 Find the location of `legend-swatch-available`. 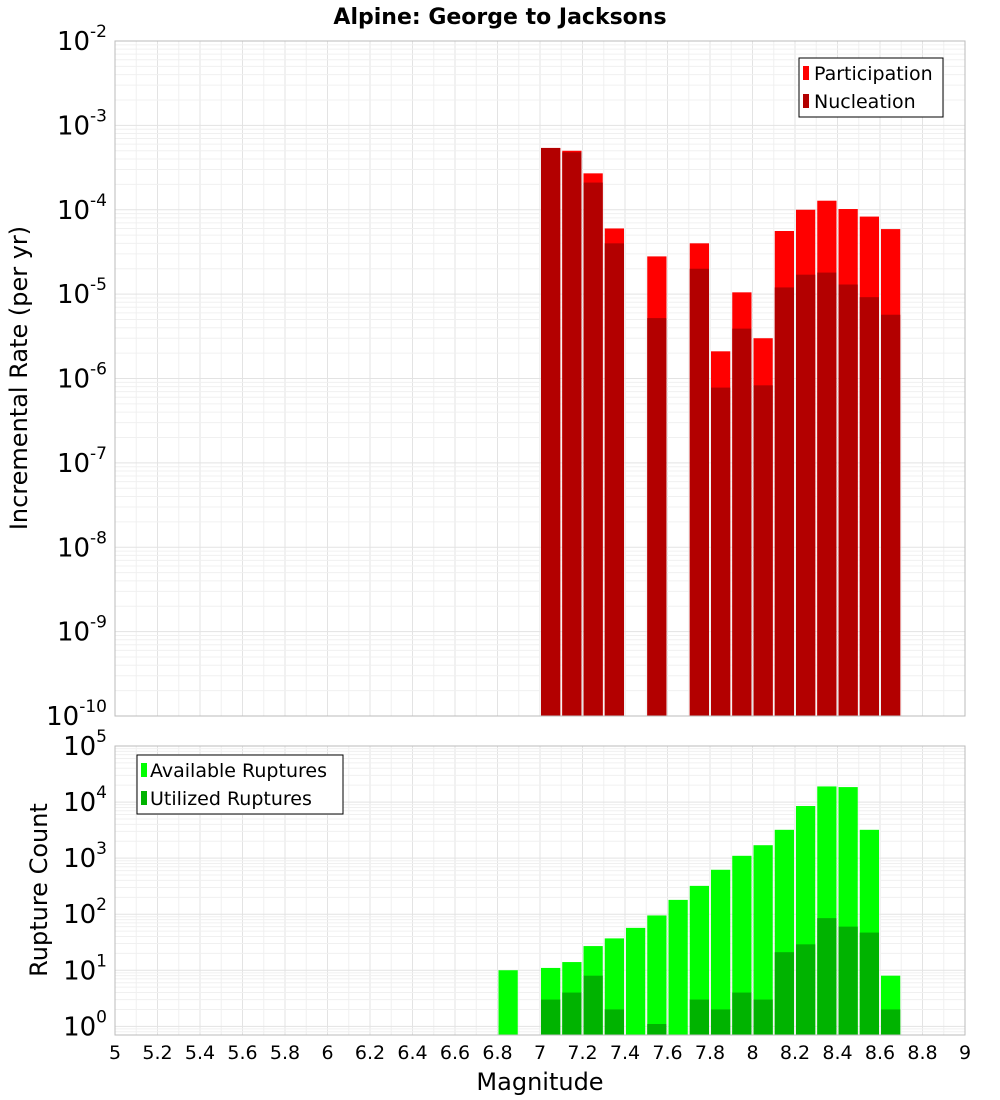

legend-swatch-available is located at coordinates (144, 770).